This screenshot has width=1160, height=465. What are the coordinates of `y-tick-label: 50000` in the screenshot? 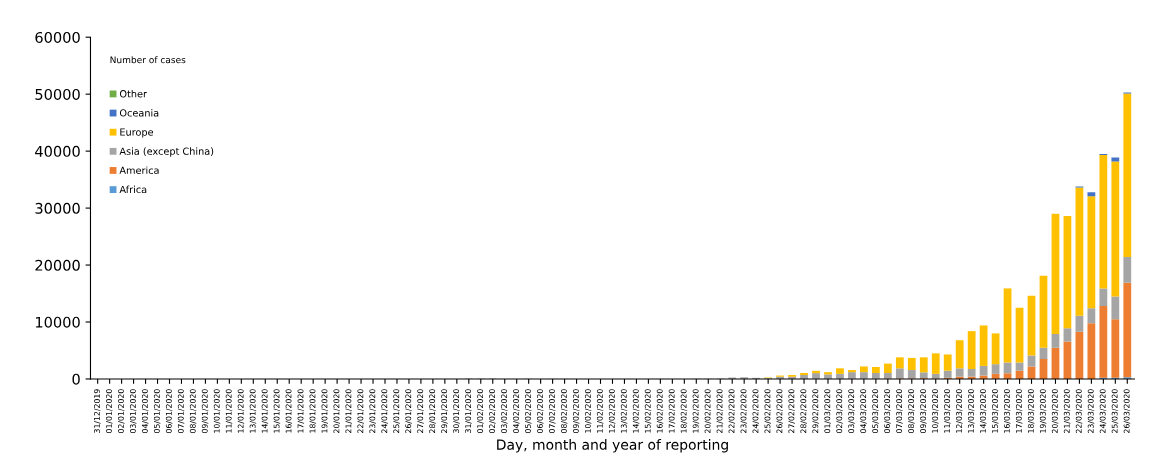 It's located at (57, 94).